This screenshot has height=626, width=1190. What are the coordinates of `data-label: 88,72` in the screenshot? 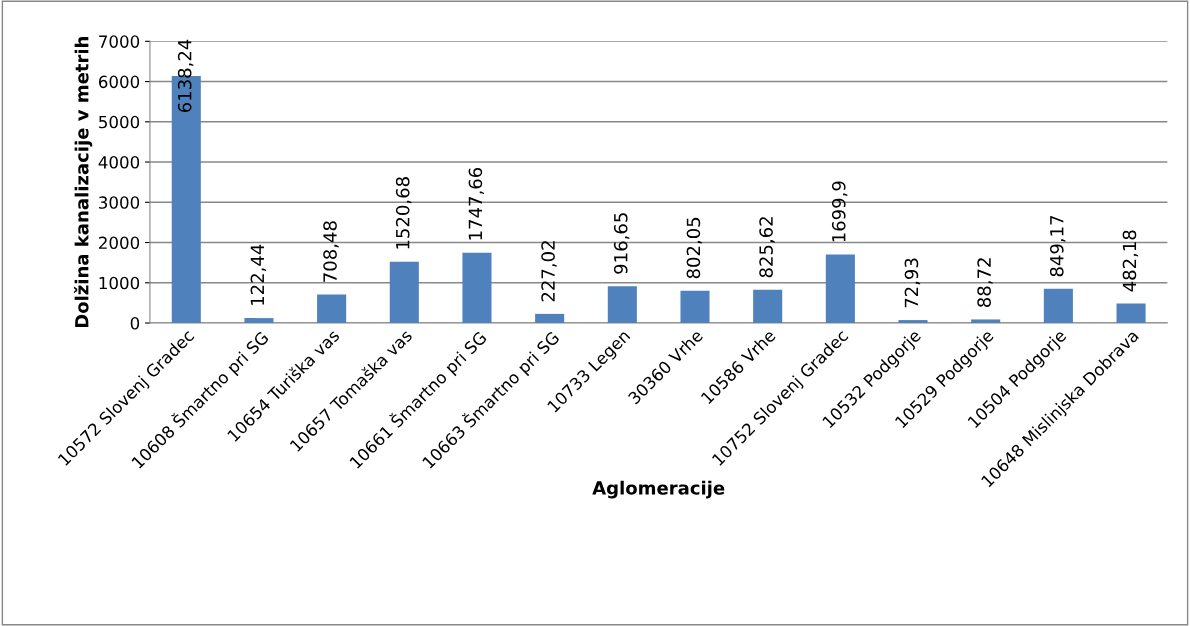 It's located at (985, 282).